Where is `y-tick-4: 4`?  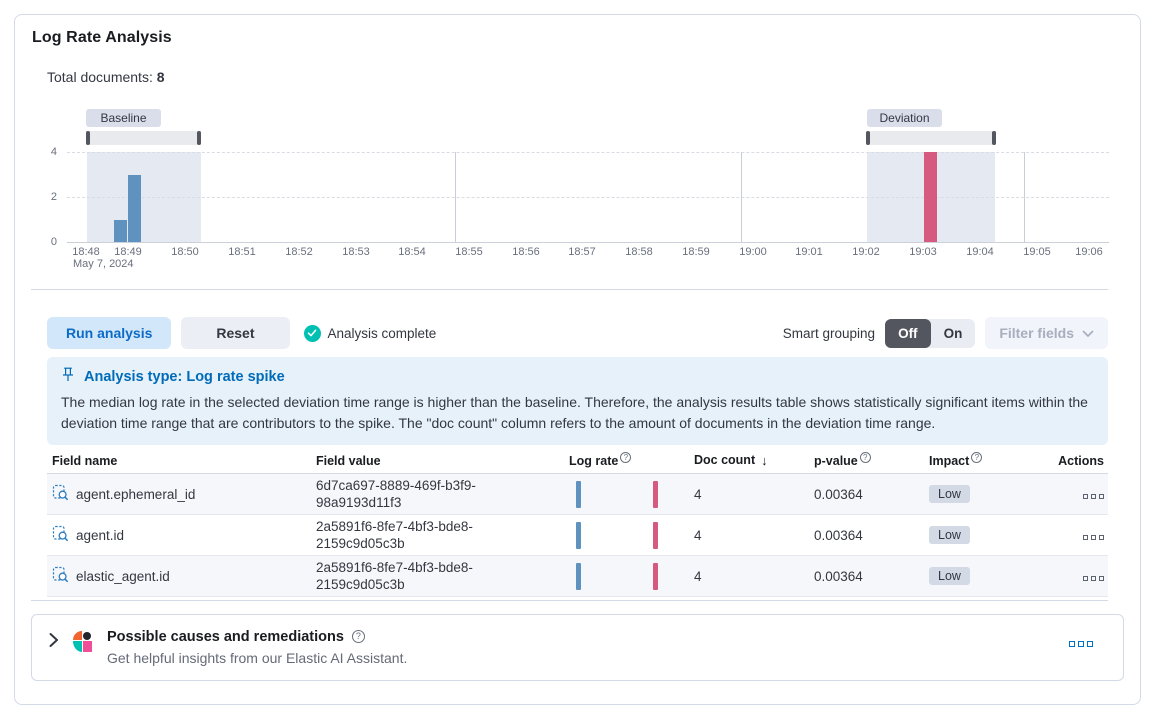 y-tick-4: 4 is located at coordinates (53, 152).